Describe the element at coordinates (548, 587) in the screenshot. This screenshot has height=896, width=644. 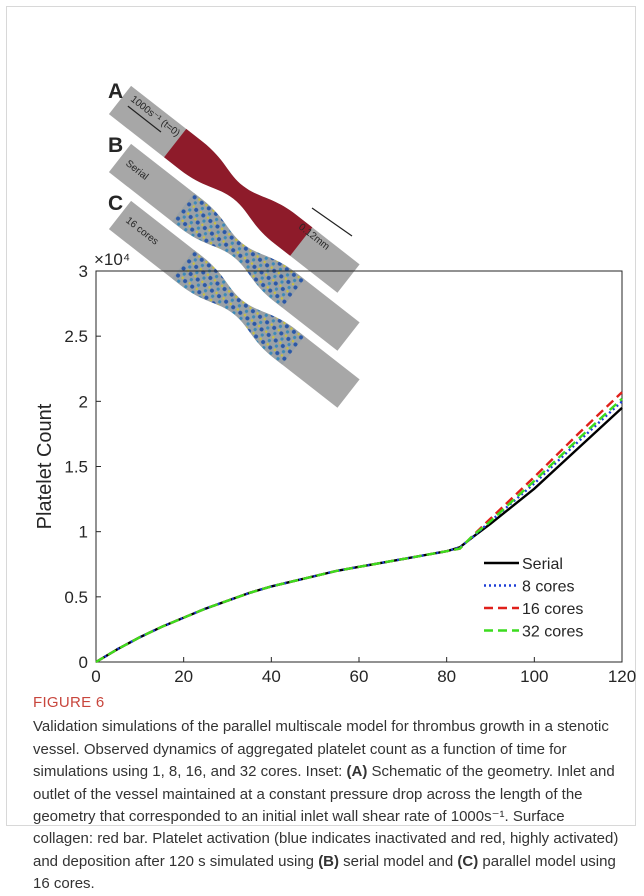
I see `legend-label: 8 cores` at that location.